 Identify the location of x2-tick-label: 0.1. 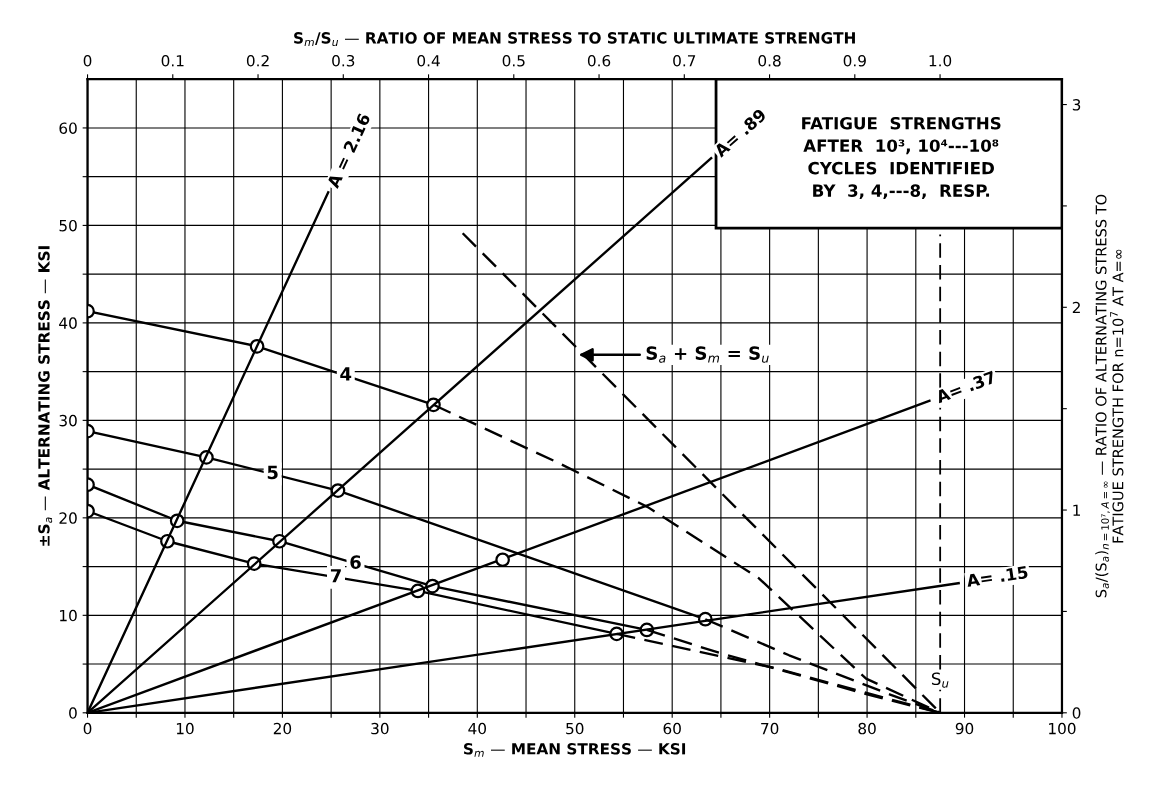
(172, 60).